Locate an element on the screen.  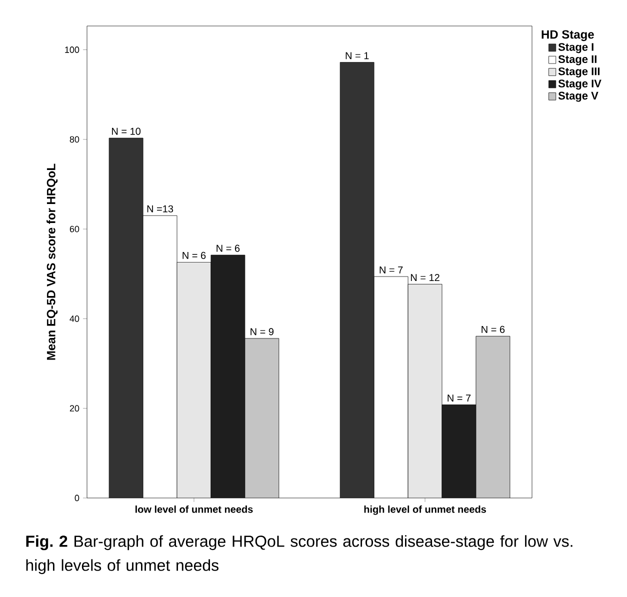
x-tick-label: low level of unmet needs is located at coordinates (194, 509).